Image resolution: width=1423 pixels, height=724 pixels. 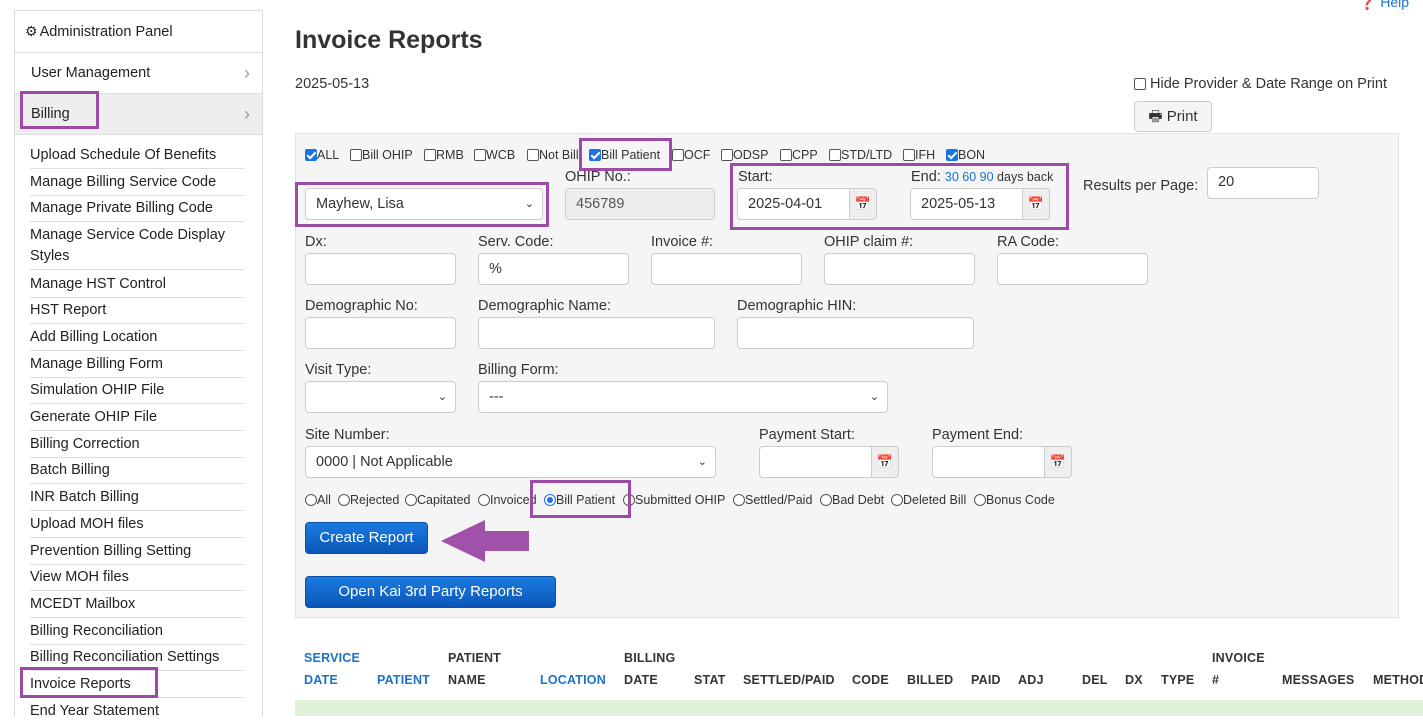 What do you see at coordinates (1140, 84) in the screenshot?
I see `hide-provider-checkbox` at bounding box center [1140, 84].